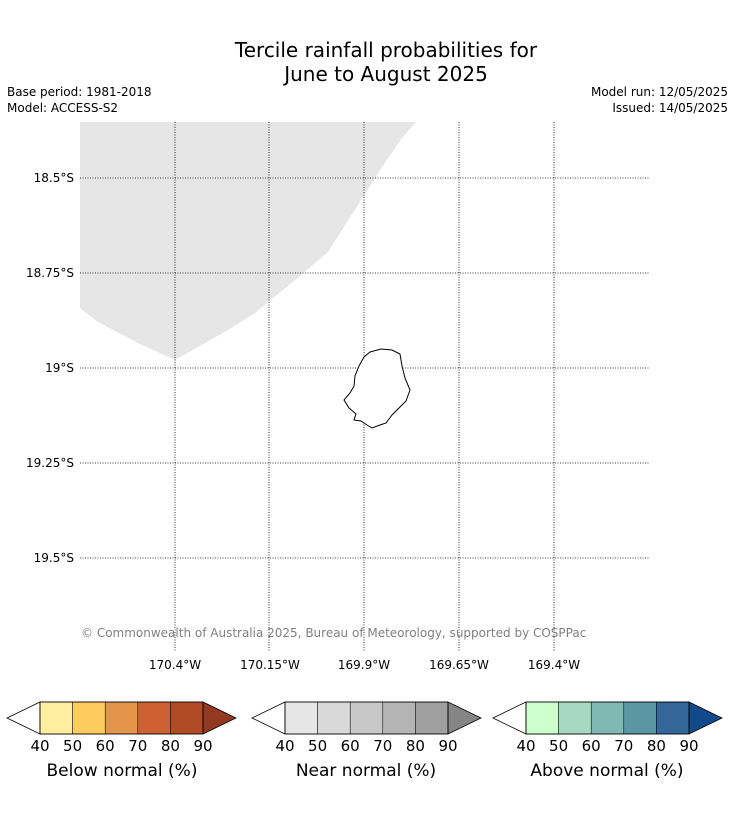 This screenshot has width=736, height=816. What do you see at coordinates (170, 746) in the screenshot?
I see `below-tick-label: 80` at bounding box center [170, 746].